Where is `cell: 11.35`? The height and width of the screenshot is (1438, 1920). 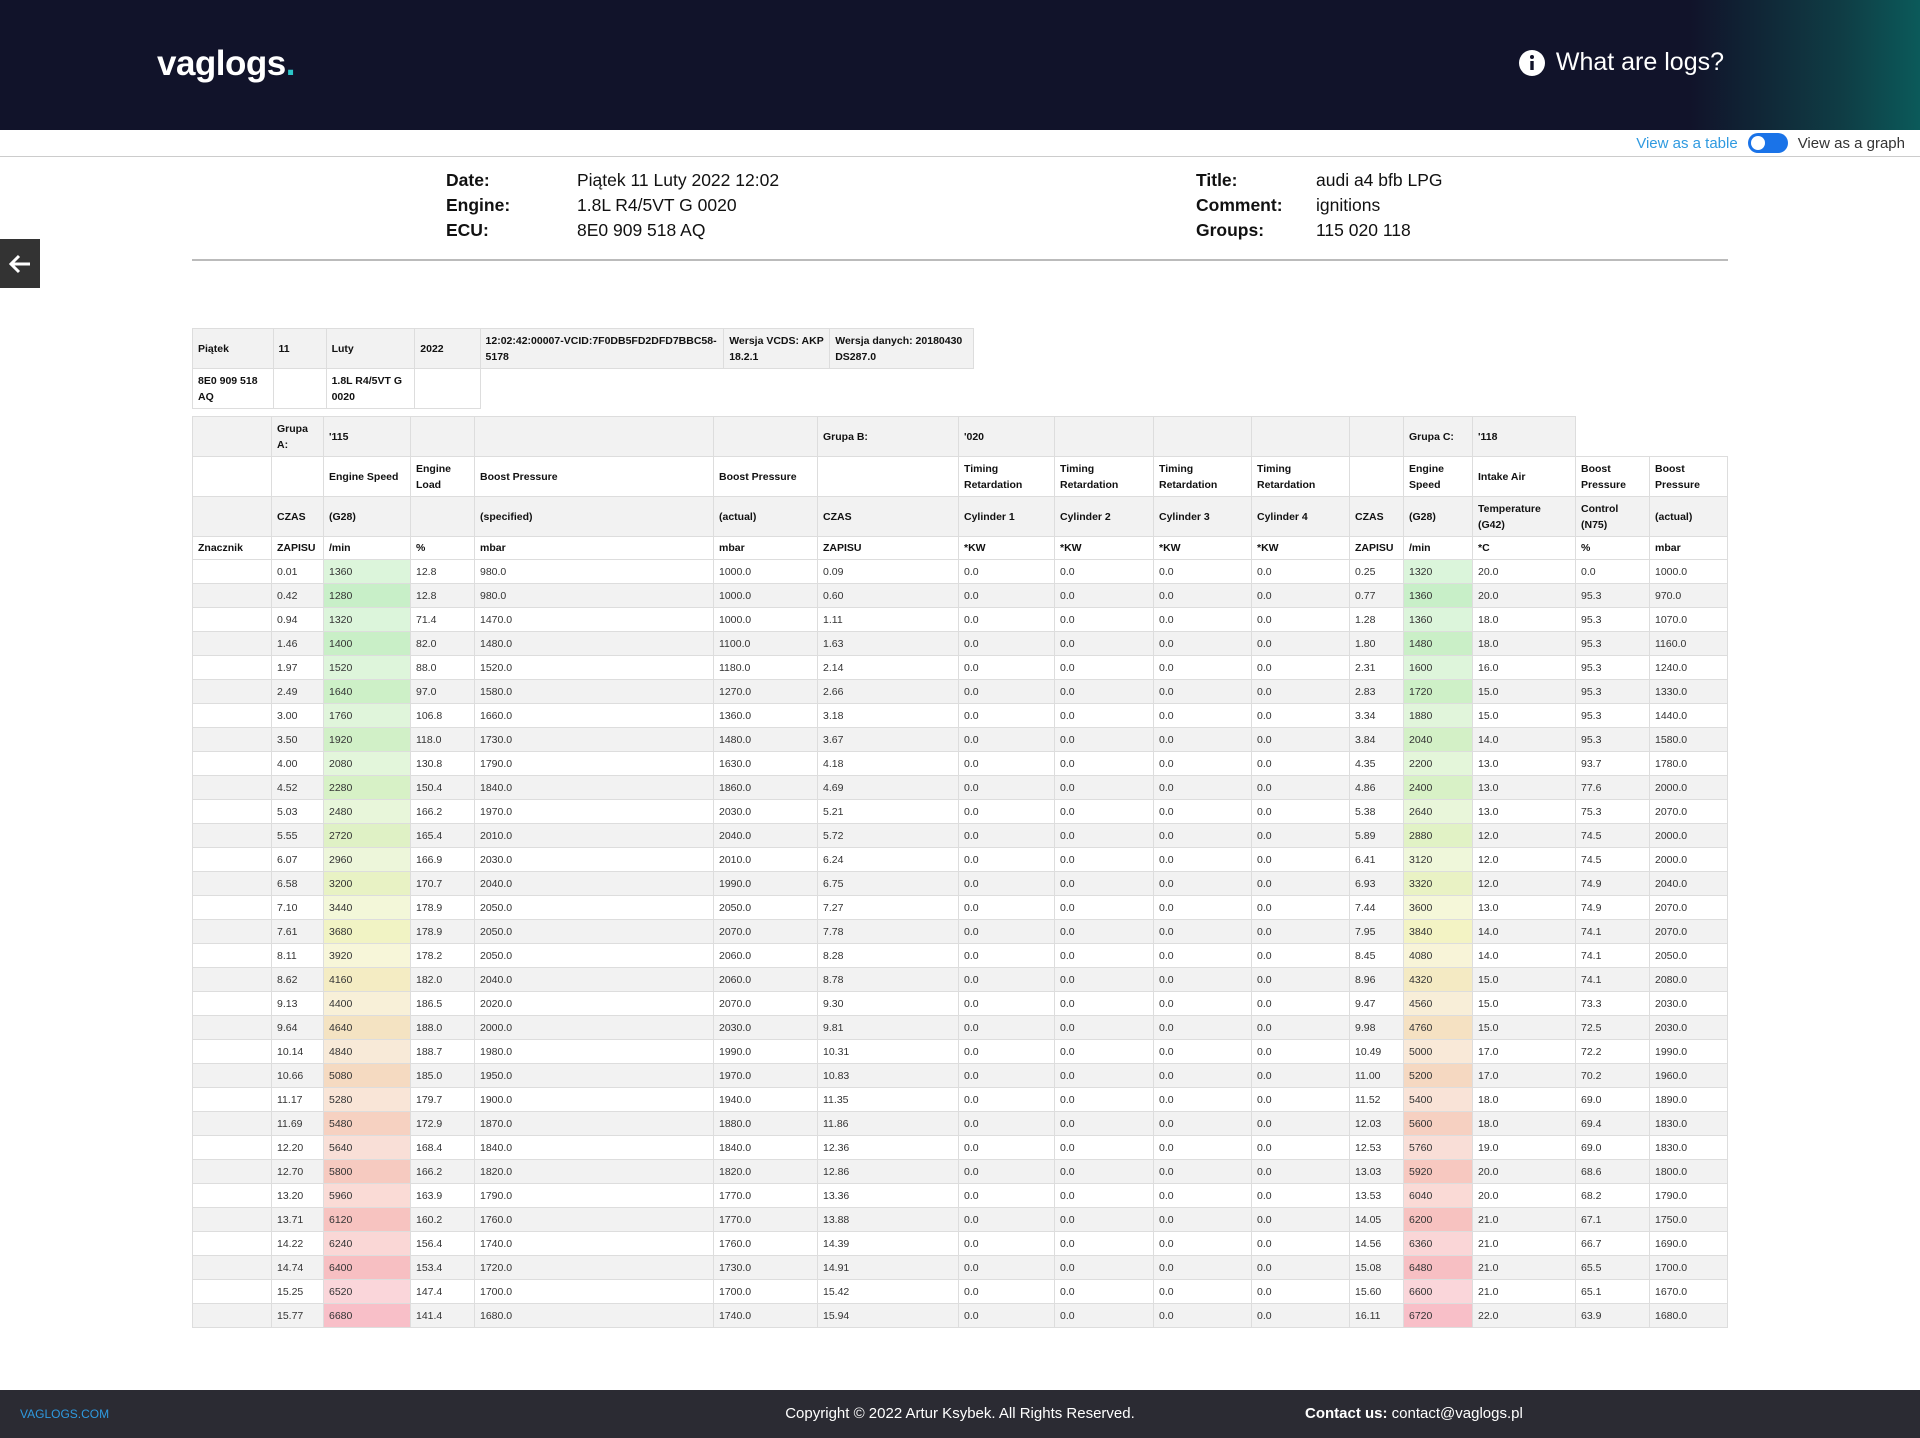 cell: 11.35 is located at coordinates (888, 1099).